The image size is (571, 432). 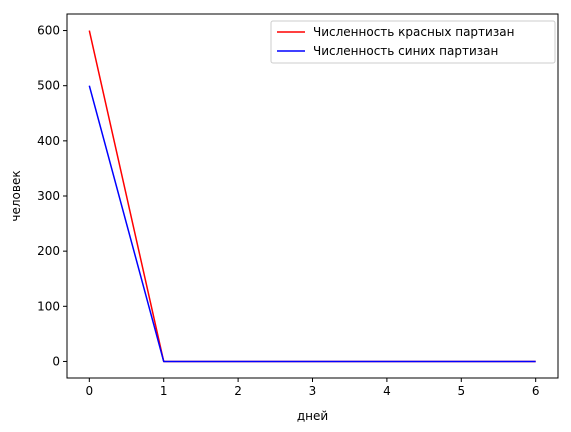 What do you see at coordinates (387, 391) in the screenshot?
I see `x-tick-label: 4` at bounding box center [387, 391].